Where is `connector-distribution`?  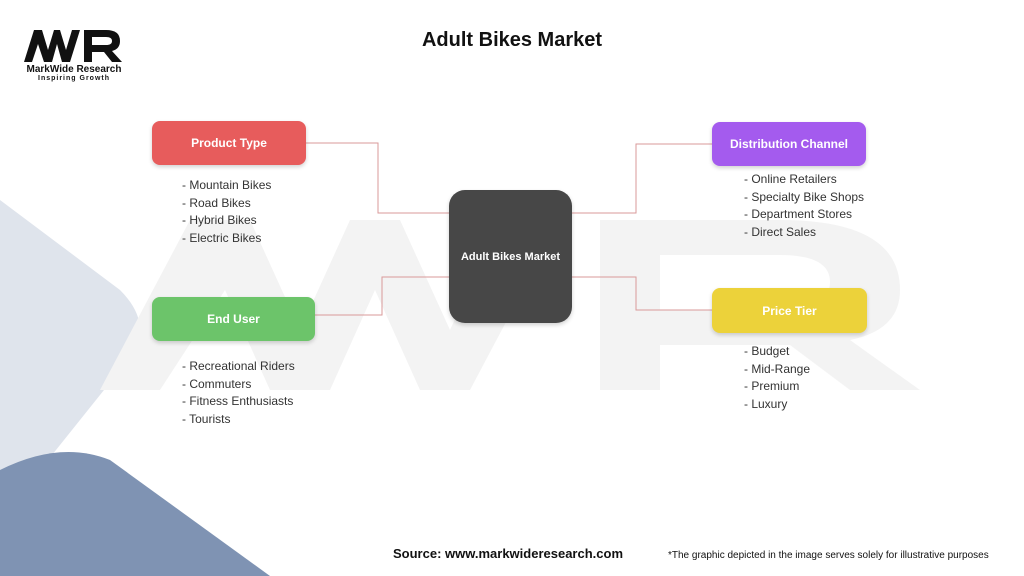
connector-distribution is located at coordinates (642, 178).